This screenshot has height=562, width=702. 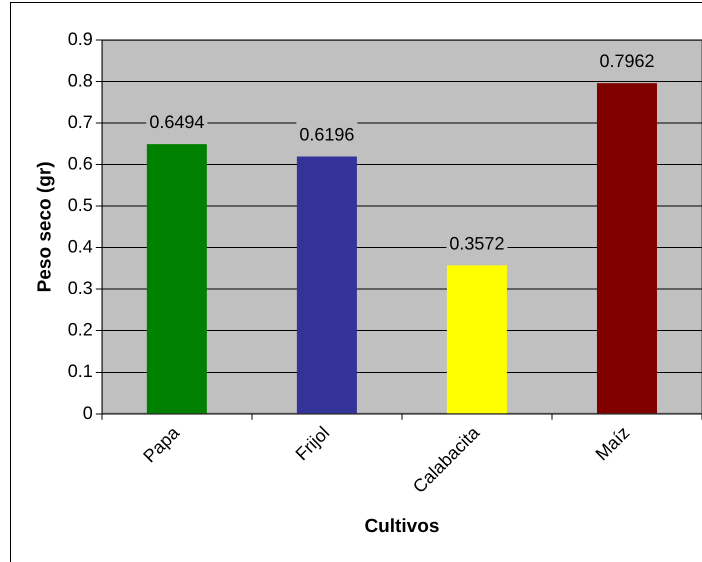 What do you see at coordinates (326, 134) in the screenshot?
I see `data-label: 0.6196` at bounding box center [326, 134].